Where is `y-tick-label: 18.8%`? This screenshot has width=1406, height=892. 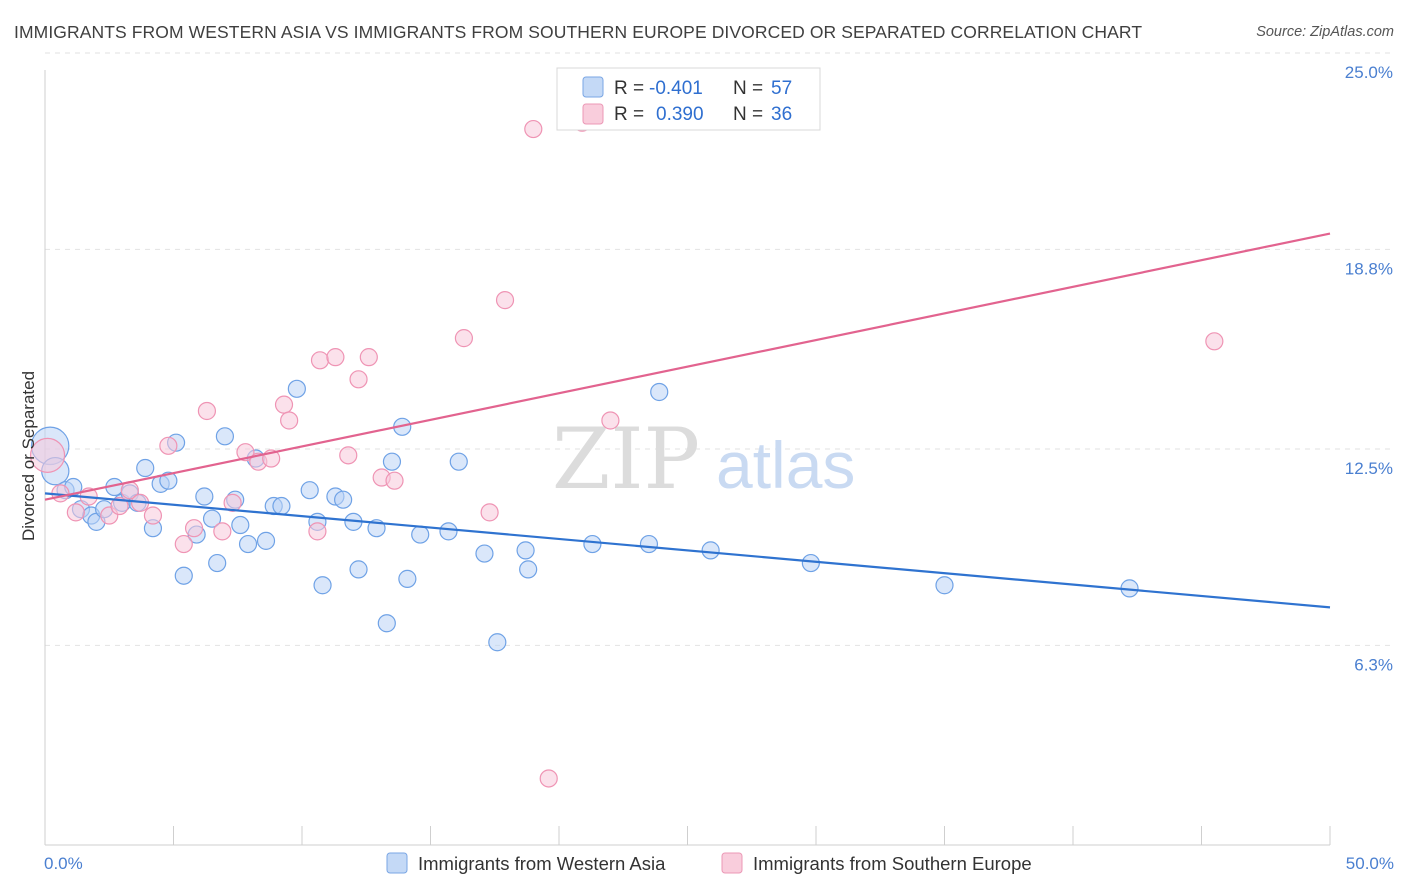
y-tick-label: 18.8% is located at coordinates (1369, 268).